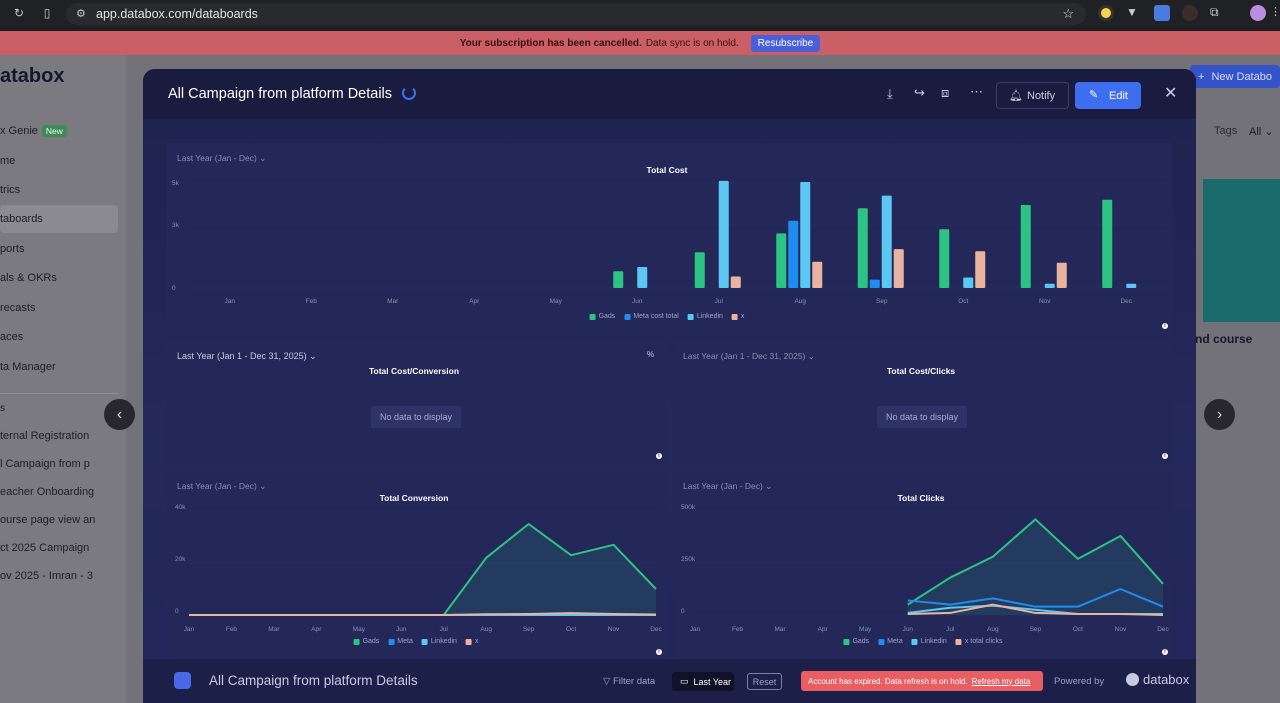 The image size is (1280, 703). What do you see at coordinates (1258, 13) in the screenshot?
I see `user-avatar` at bounding box center [1258, 13].